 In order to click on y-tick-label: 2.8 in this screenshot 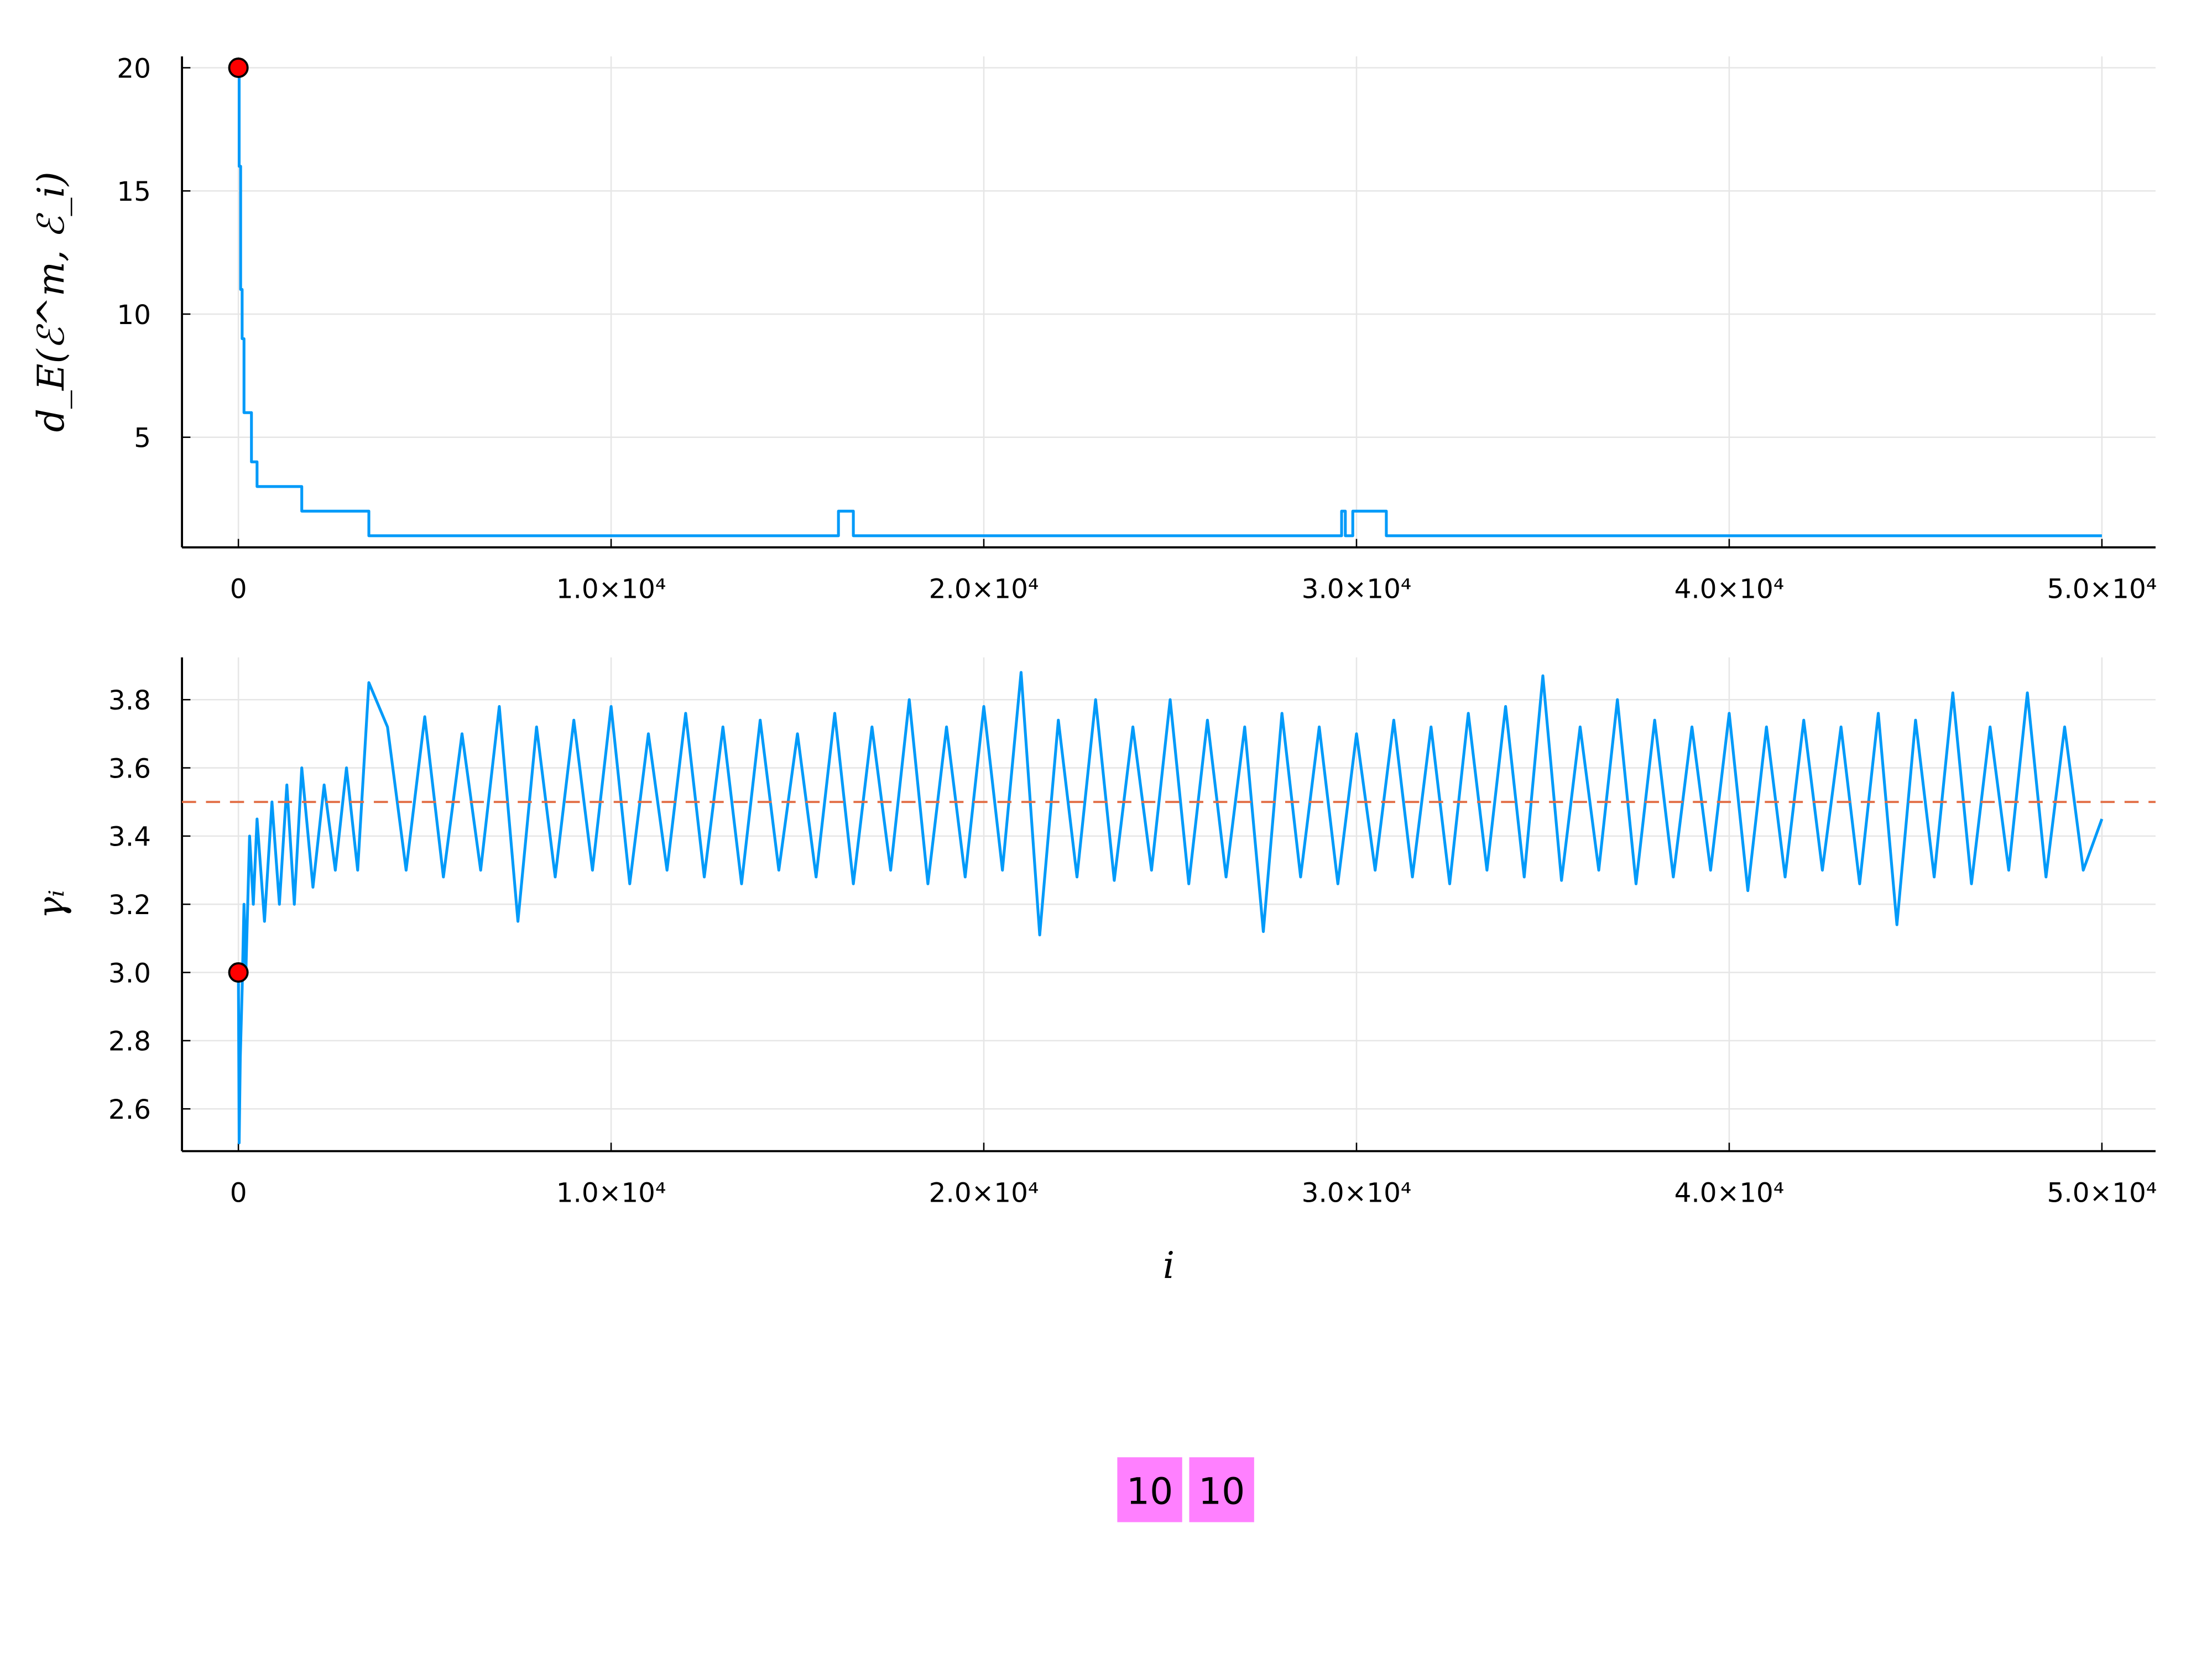, I will do `click(130, 1041)`.